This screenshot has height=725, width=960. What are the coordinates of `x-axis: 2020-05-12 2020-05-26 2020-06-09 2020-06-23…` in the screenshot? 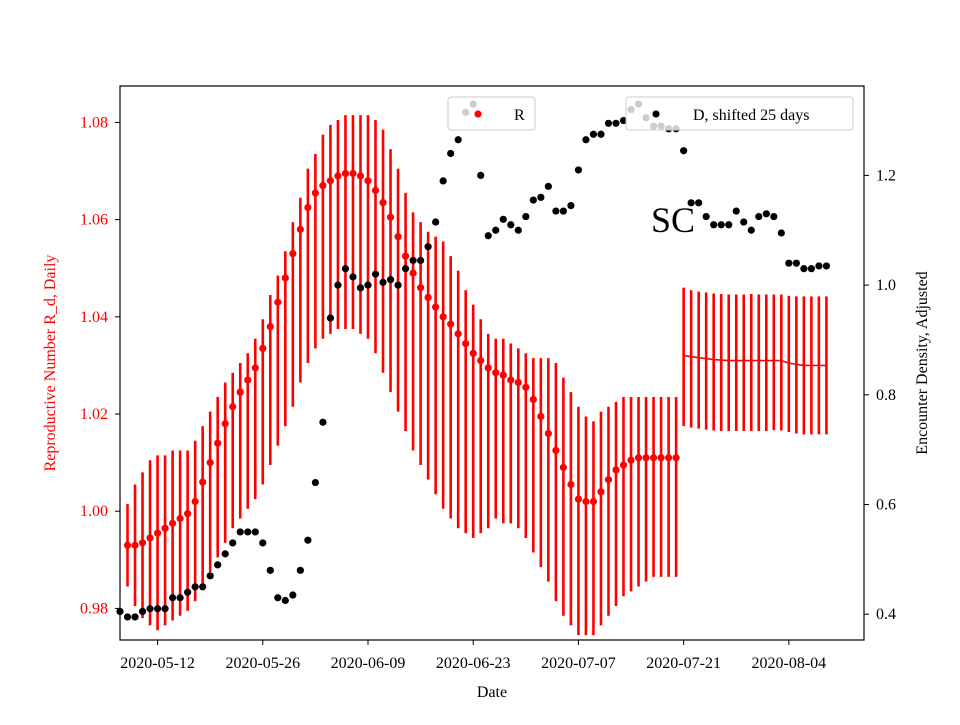 It's located at (473, 656).